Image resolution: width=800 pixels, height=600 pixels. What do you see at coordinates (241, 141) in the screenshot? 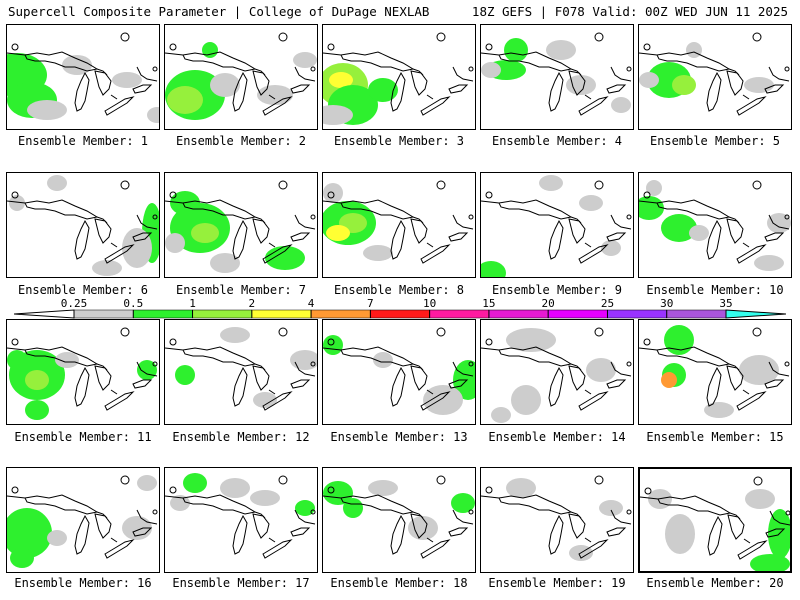
I see `ensemble-member-label: Ensemble Member: 2` at bounding box center [241, 141].